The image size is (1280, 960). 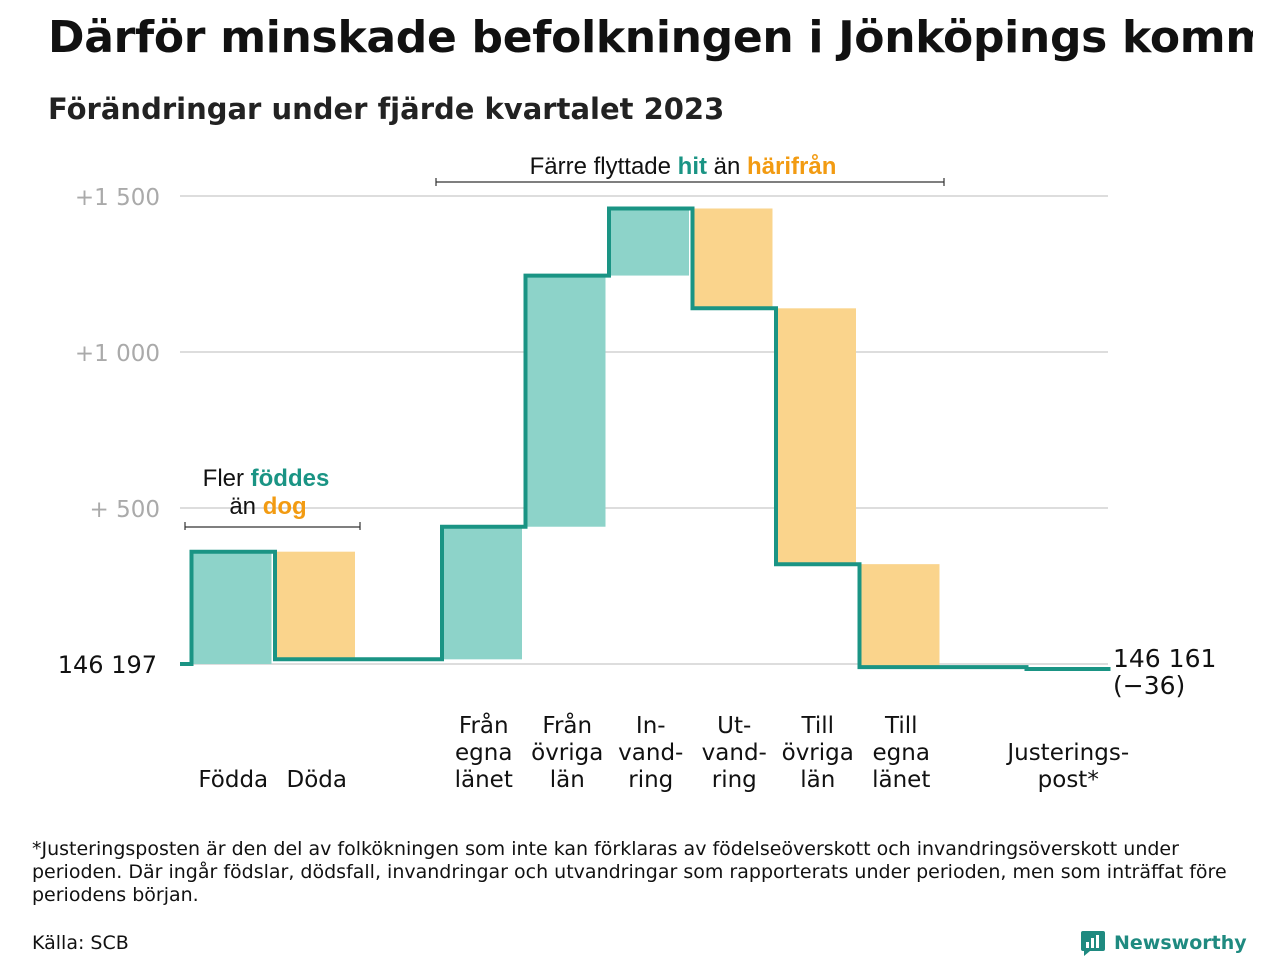 What do you see at coordinates (386, 109) in the screenshot?
I see `chart-subtitle: Förändringar under fjärde kvartalet 2023` at bounding box center [386, 109].